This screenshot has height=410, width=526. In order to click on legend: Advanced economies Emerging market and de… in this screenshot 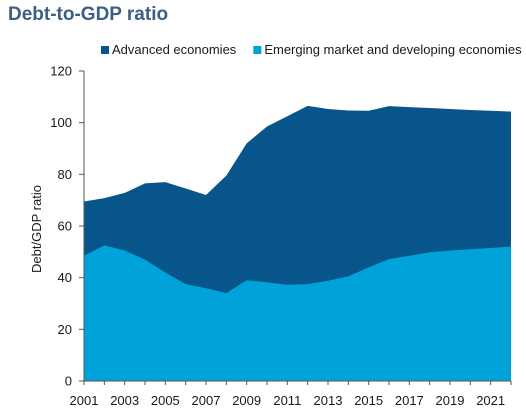, I will do `click(311, 49)`.